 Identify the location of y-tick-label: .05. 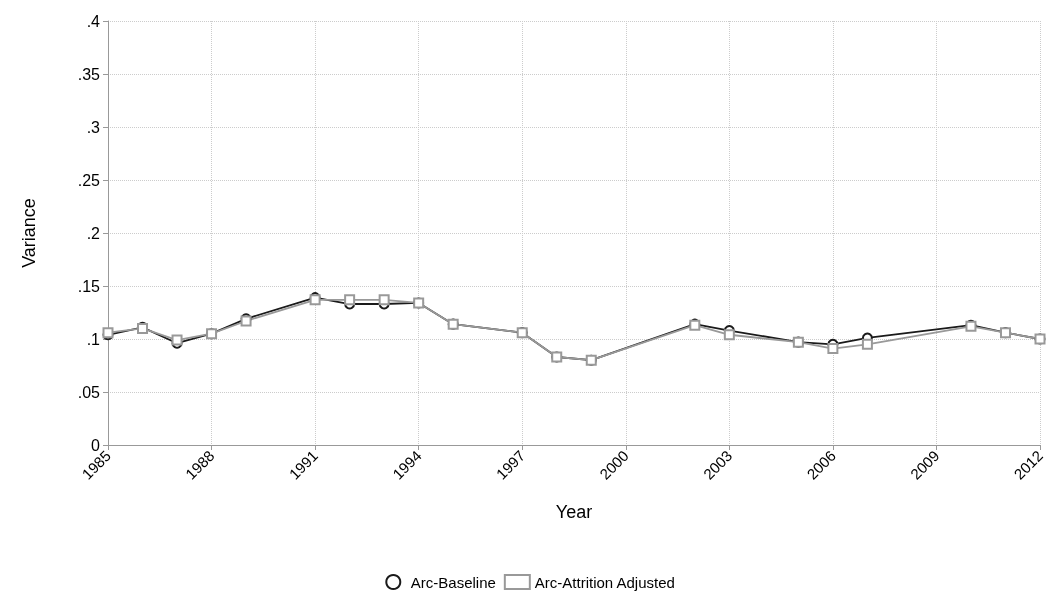
(89, 392).